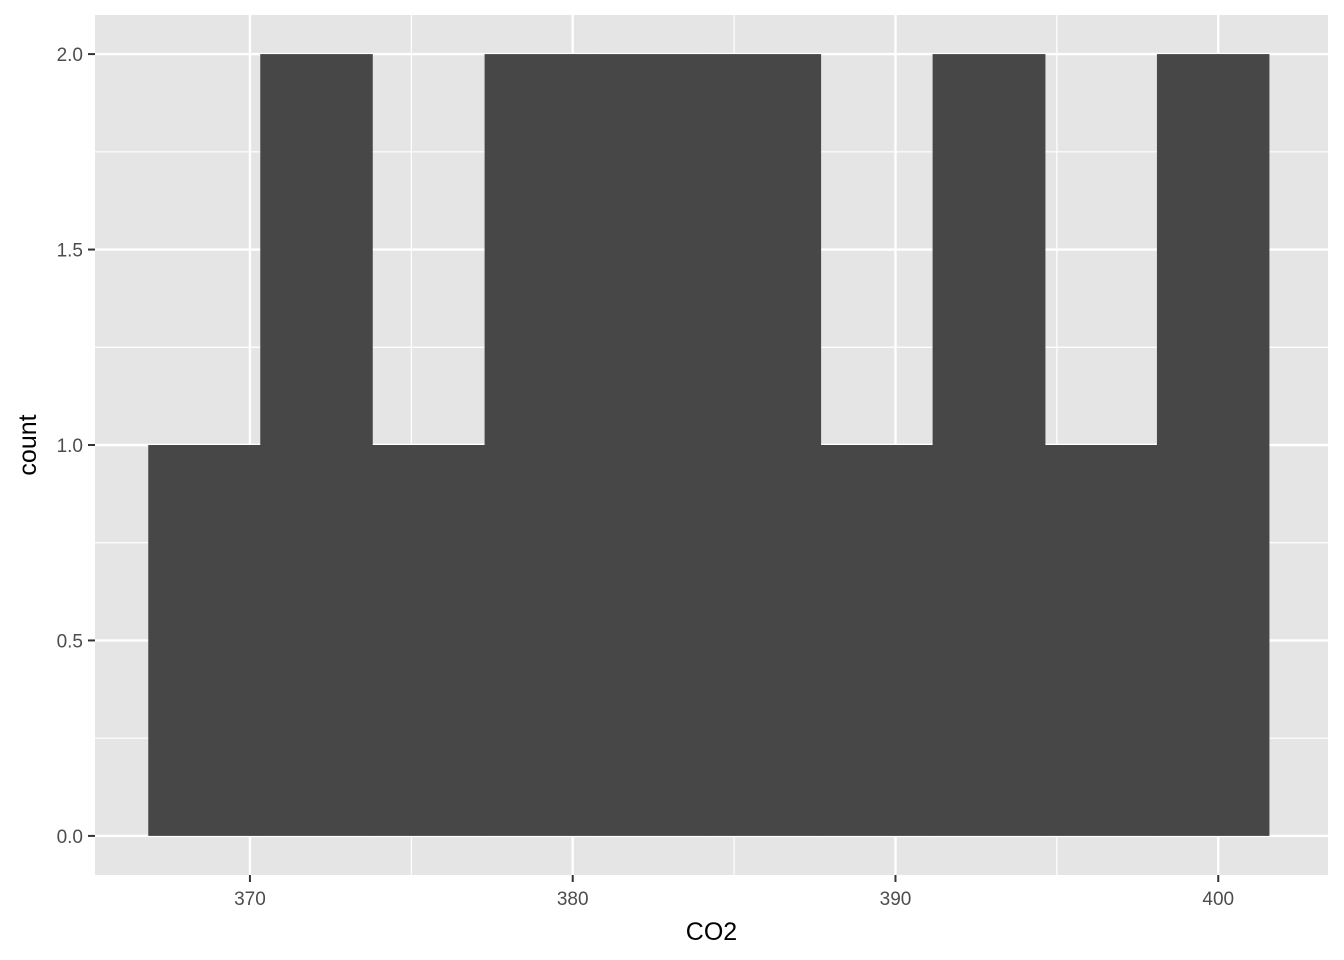 The height and width of the screenshot is (960, 1344). What do you see at coordinates (28, 444) in the screenshot?
I see `y-axis-title: count` at bounding box center [28, 444].